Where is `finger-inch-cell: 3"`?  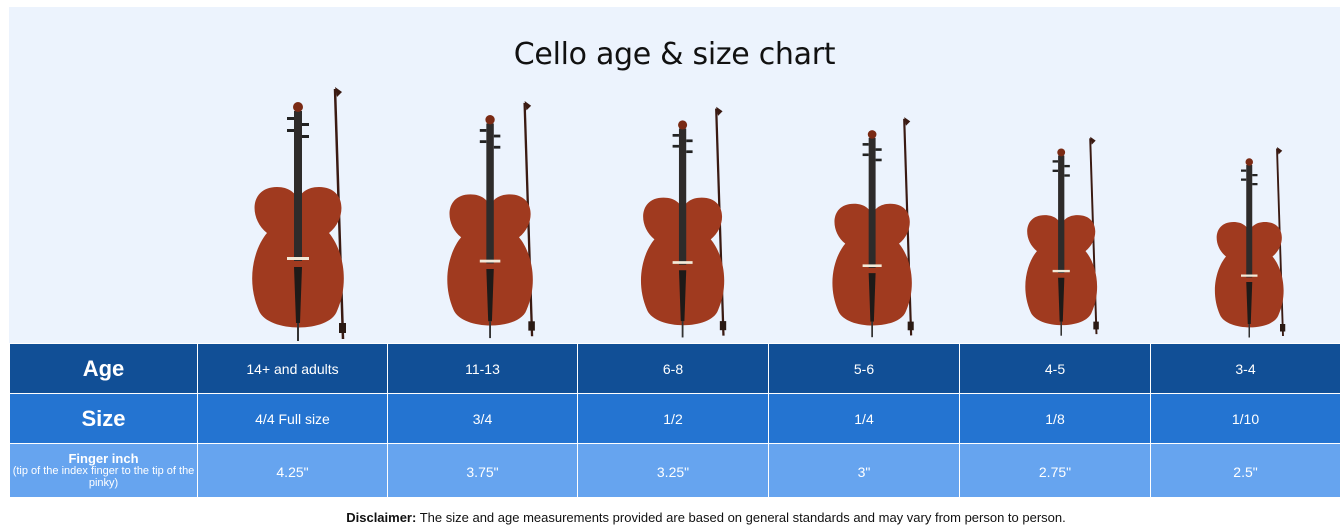
finger-inch-cell: 3" is located at coordinates (864, 470).